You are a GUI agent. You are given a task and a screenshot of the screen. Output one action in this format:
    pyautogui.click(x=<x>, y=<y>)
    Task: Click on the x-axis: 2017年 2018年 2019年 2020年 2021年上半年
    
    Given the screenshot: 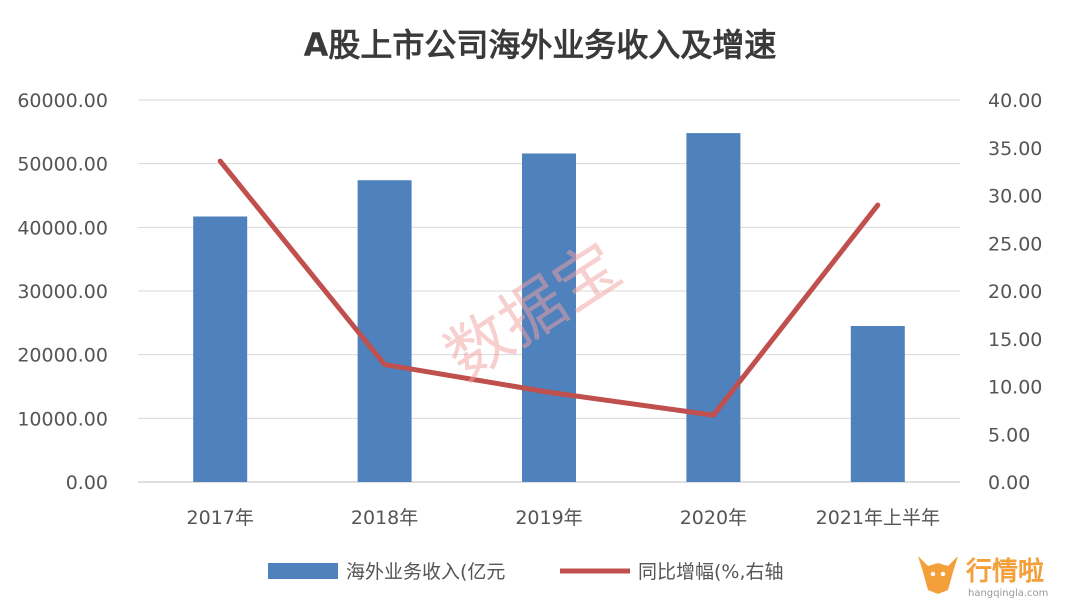 What is the action you would take?
    pyautogui.click(x=563, y=518)
    